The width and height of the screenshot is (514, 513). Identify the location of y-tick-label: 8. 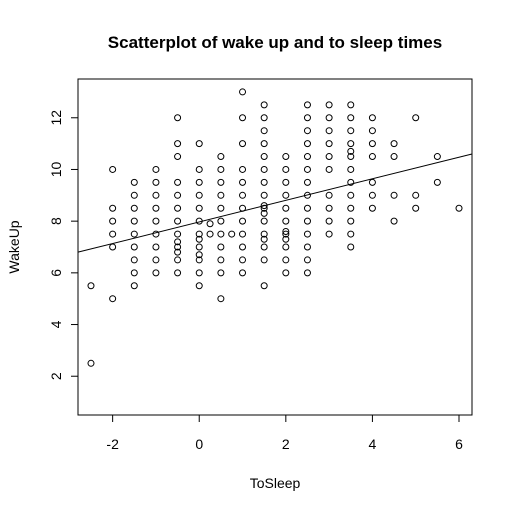
(56, 221).